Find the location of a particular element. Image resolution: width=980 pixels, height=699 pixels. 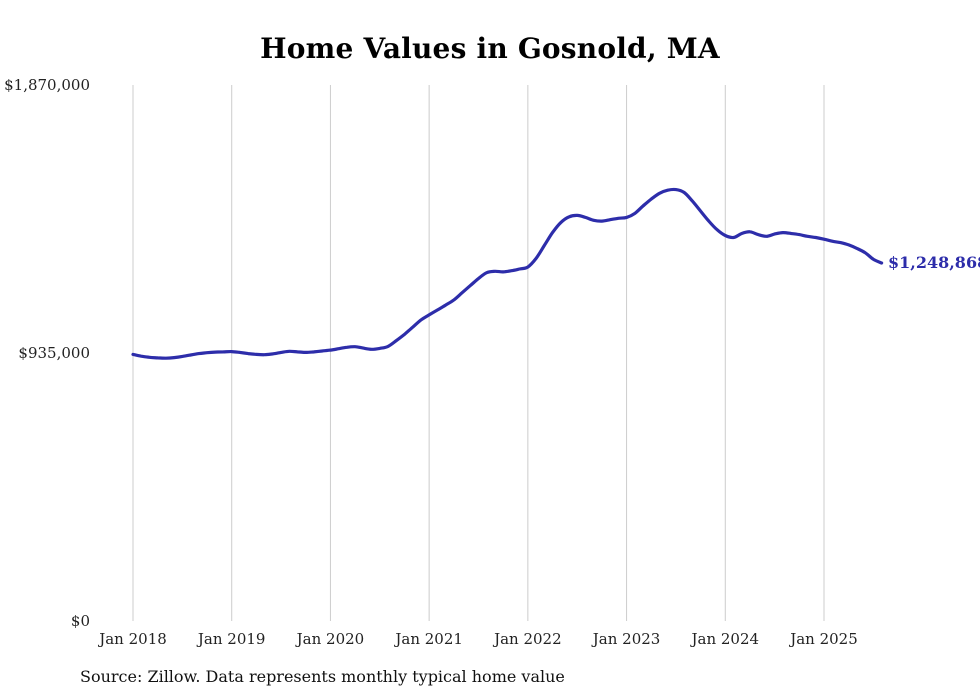

x-tick-label: Jan 2023 is located at coordinates (626, 639).